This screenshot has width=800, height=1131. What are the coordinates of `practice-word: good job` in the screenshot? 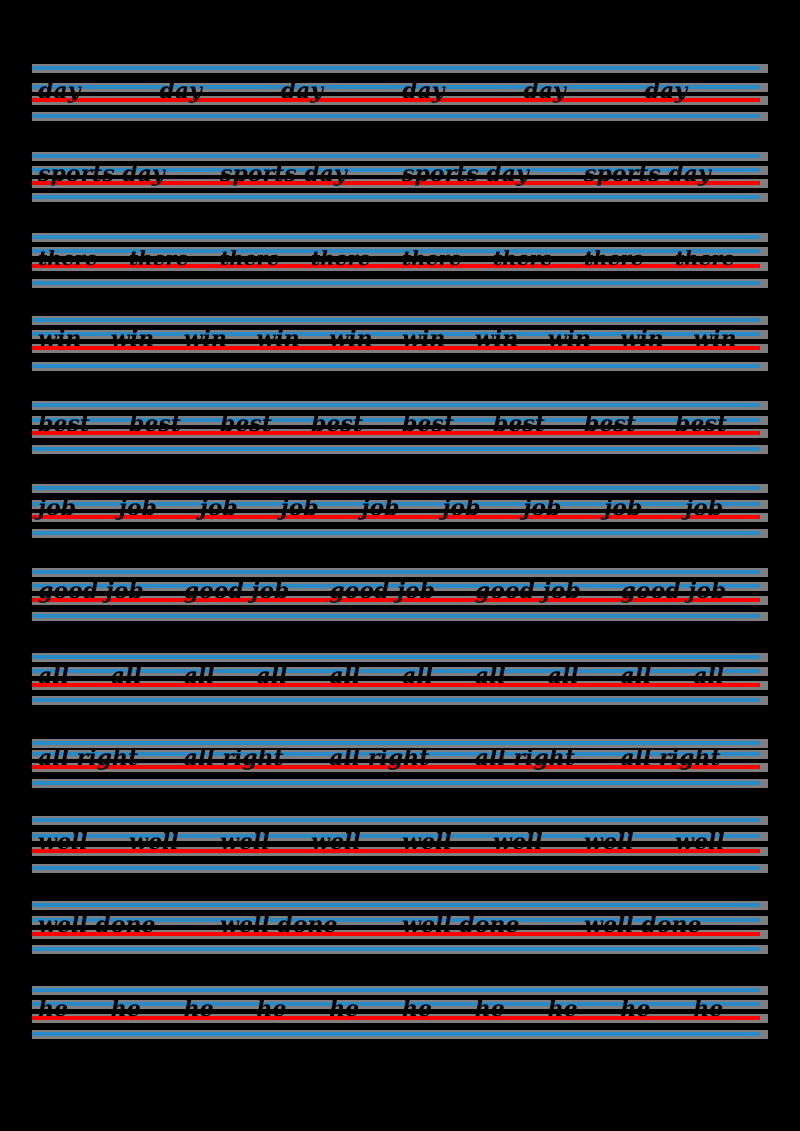 It's located at (236, 591).